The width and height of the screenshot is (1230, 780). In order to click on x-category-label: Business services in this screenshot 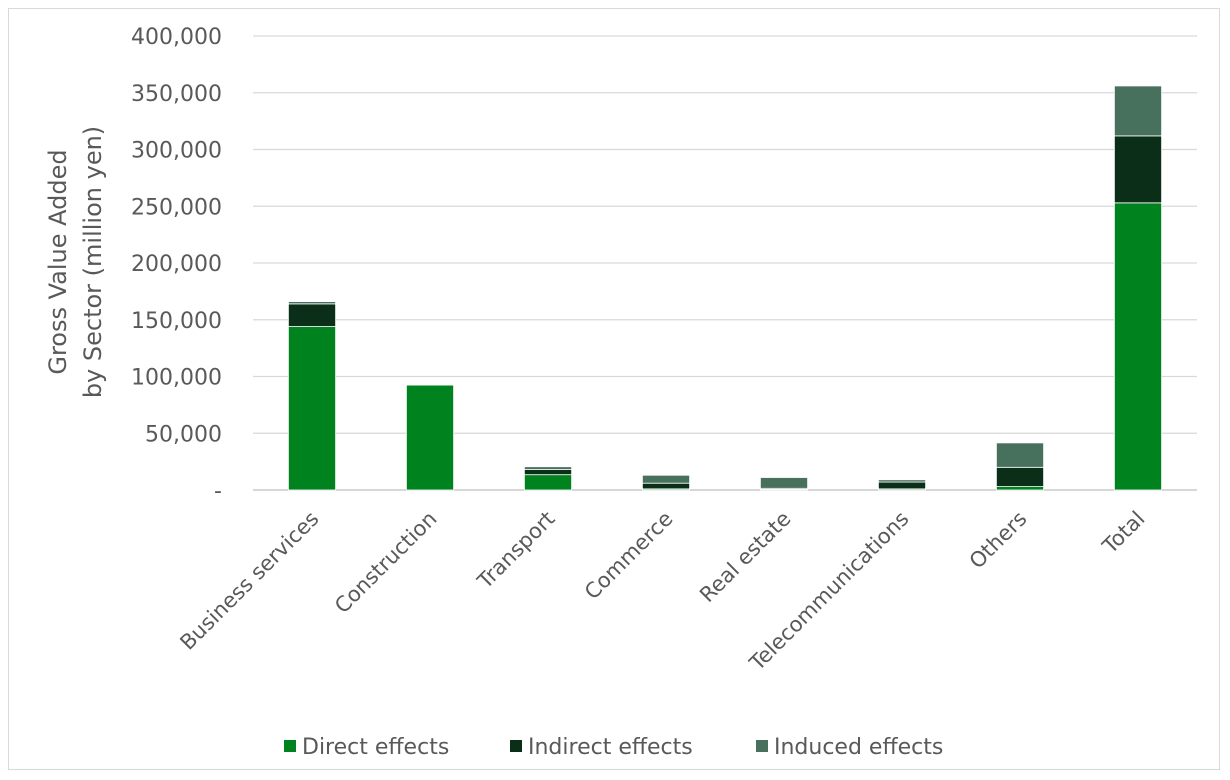, I will do `click(249, 581)`.